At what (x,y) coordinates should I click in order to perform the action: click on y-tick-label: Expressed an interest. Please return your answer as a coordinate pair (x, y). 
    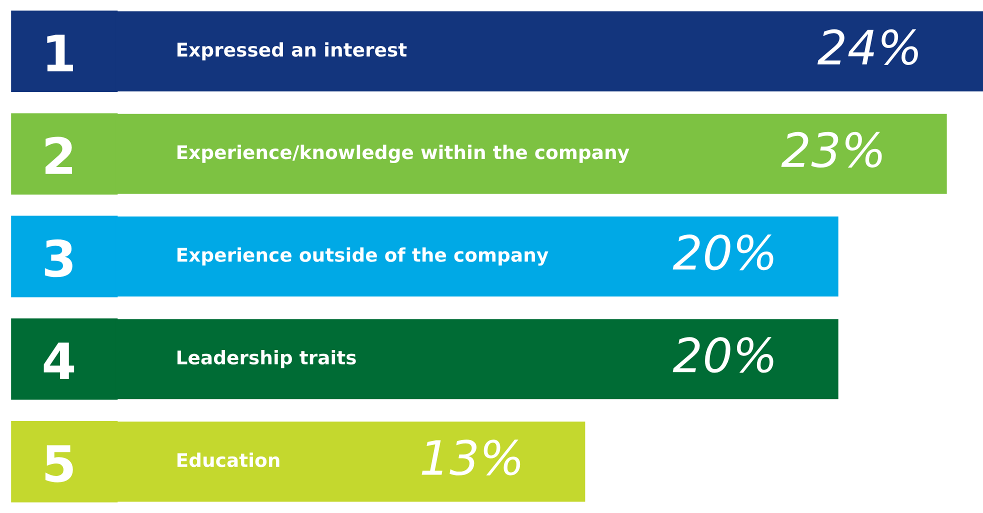
    Looking at the image, I should click on (292, 51).